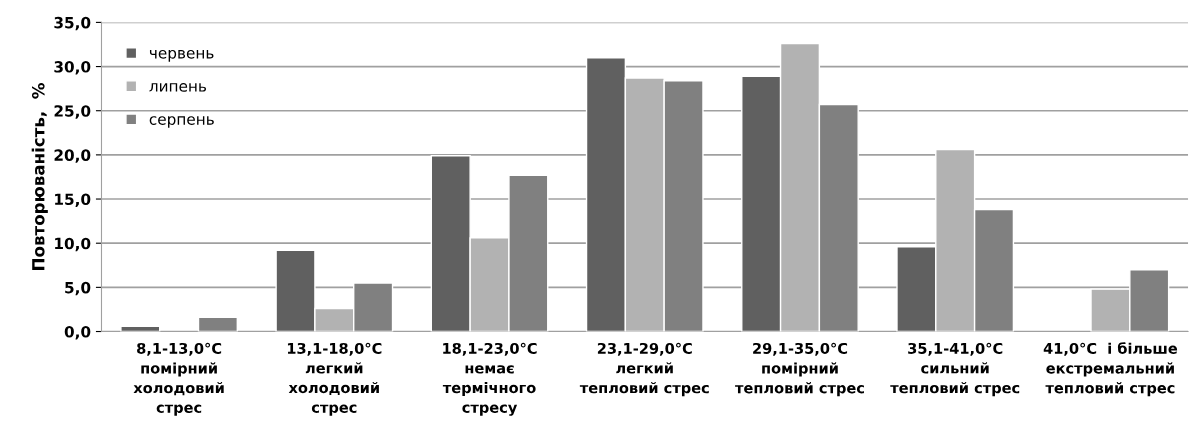 The height and width of the screenshot is (448, 1194). I want to click on x-tick-label: 18,1-23,0°C немає термічного стресу, so click(489, 379).